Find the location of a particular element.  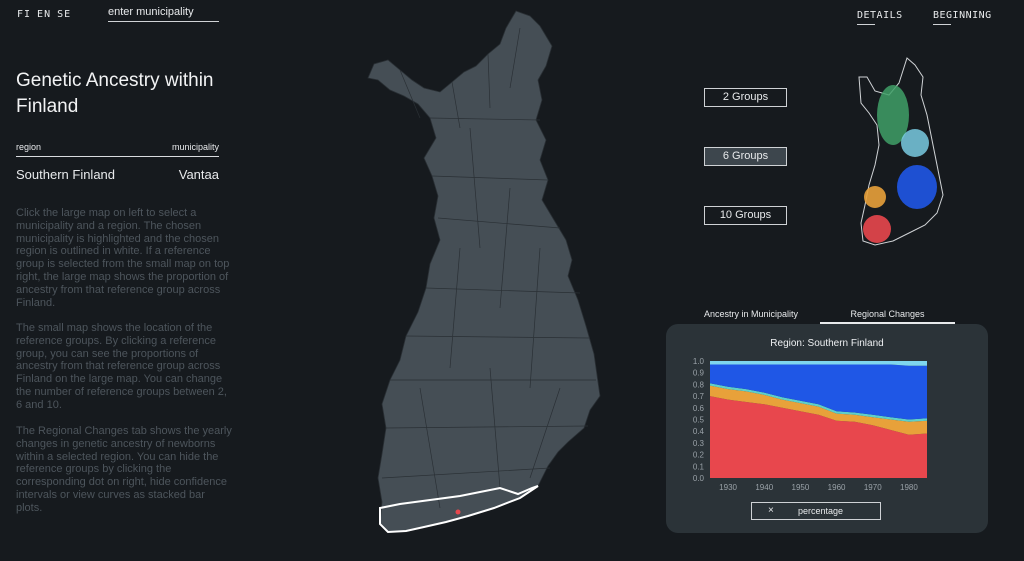

selection-header: region municipality is located at coordinates (117, 149).